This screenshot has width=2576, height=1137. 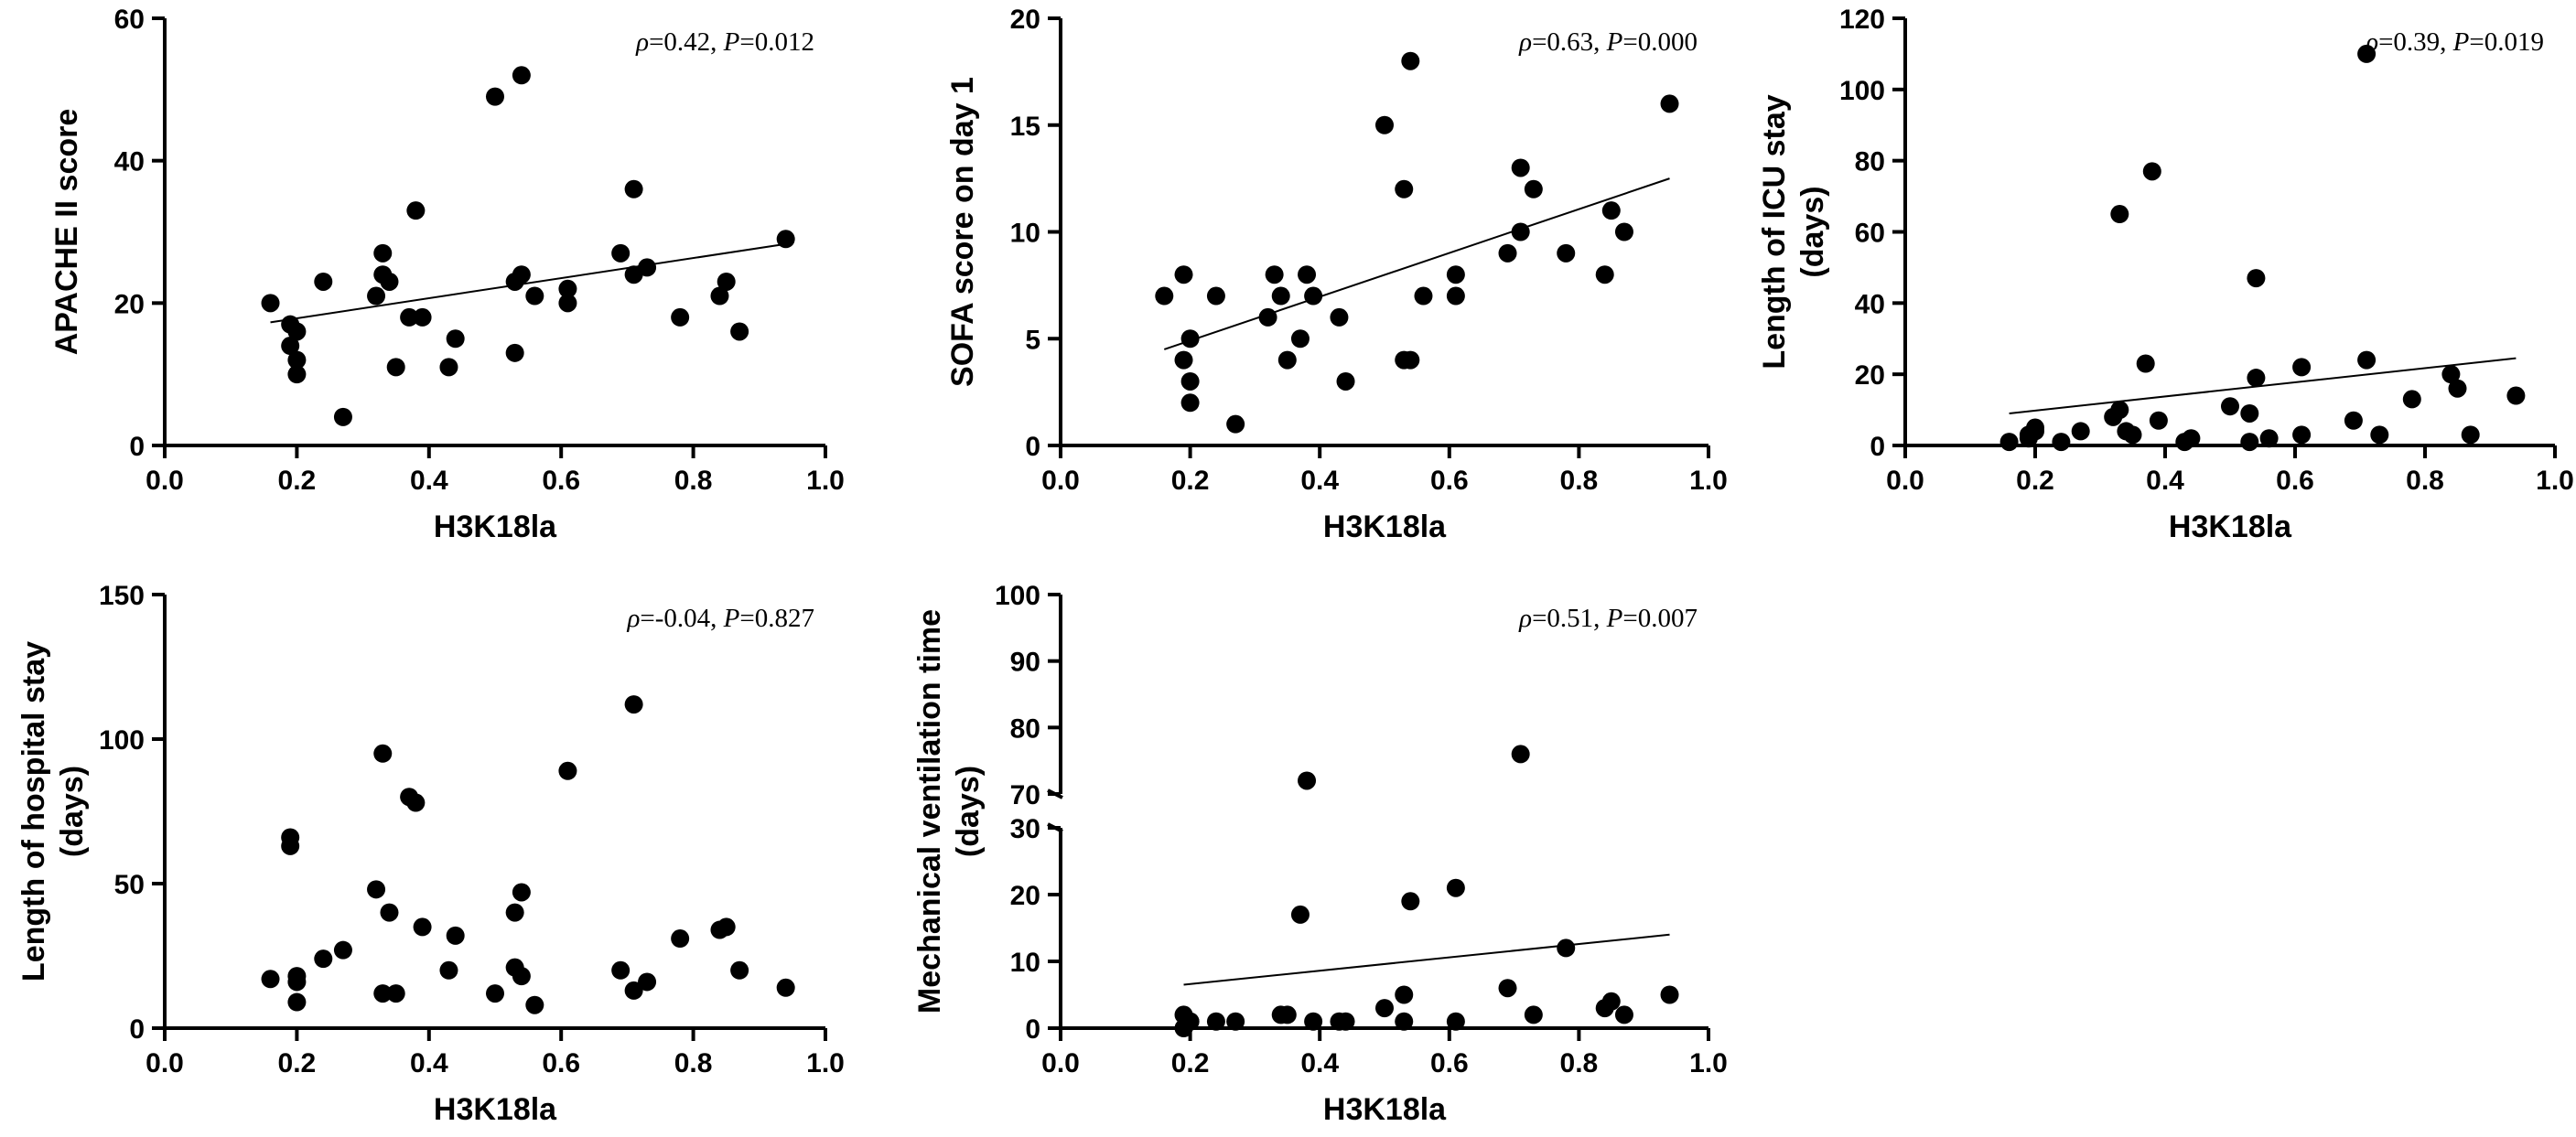 I want to click on annotation-value: =0.63,, so click(x=1569, y=42).